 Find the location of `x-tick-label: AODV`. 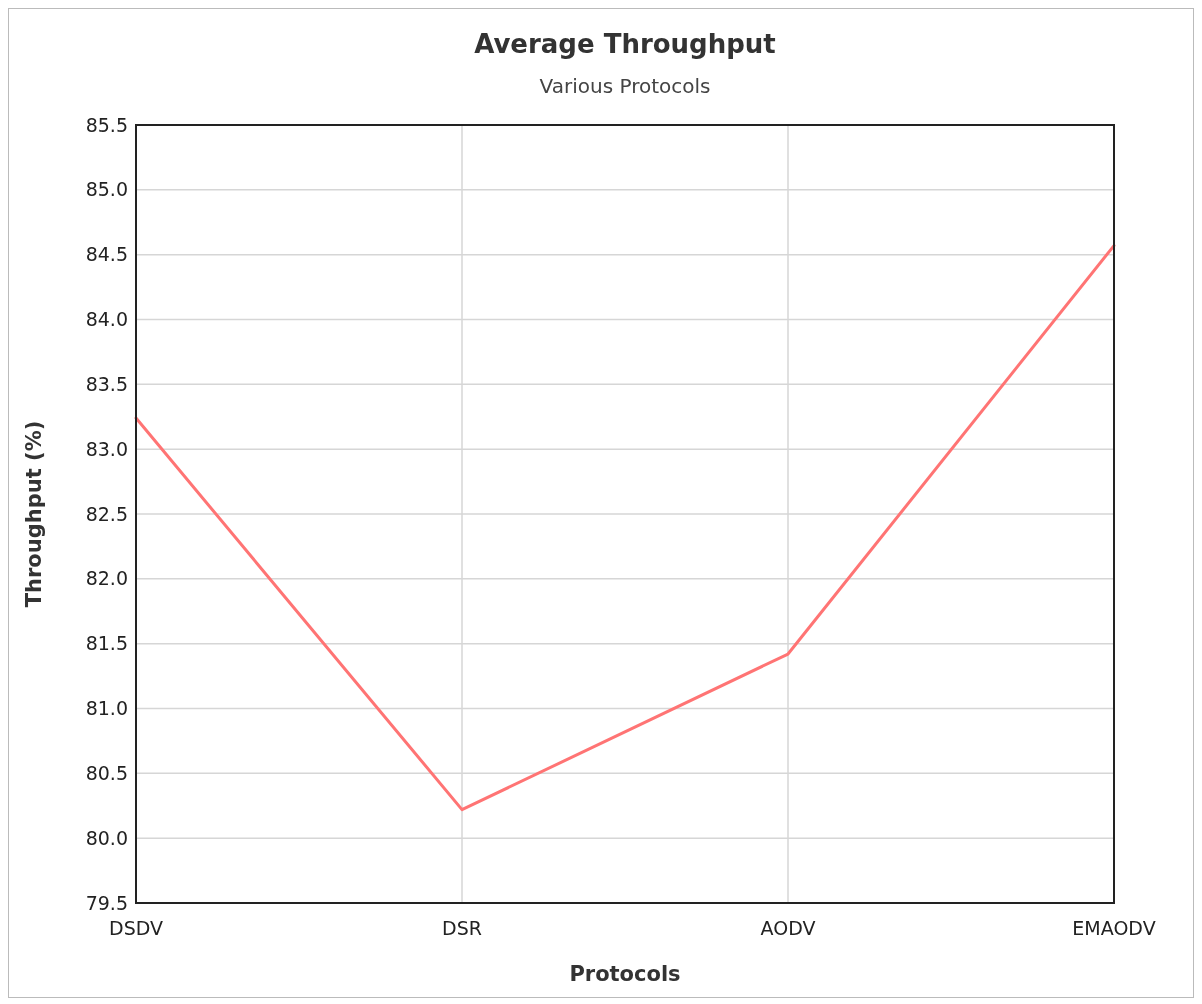

x-tick-label: AODV is located at coordinates (788, 928).